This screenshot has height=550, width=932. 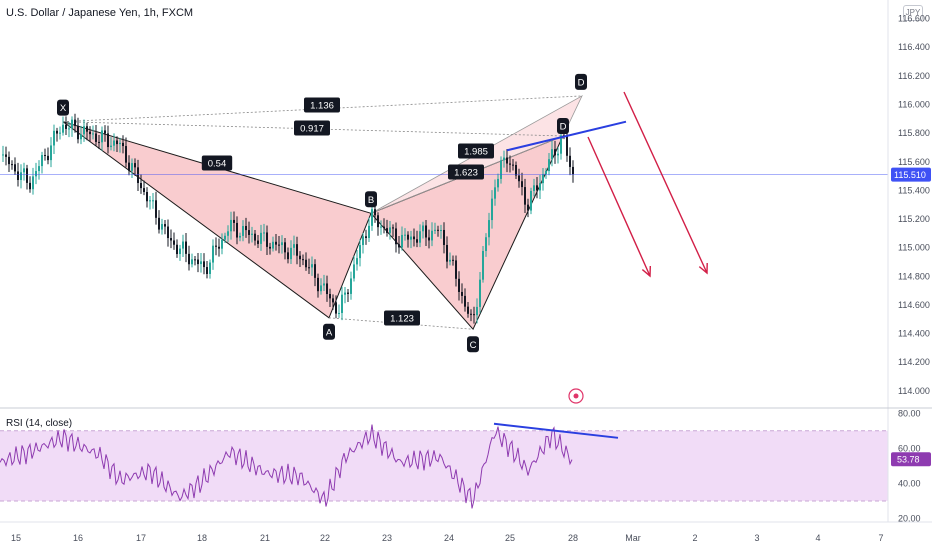 I want to click on ratio-label: 1.123, so click(x=402, y=318).